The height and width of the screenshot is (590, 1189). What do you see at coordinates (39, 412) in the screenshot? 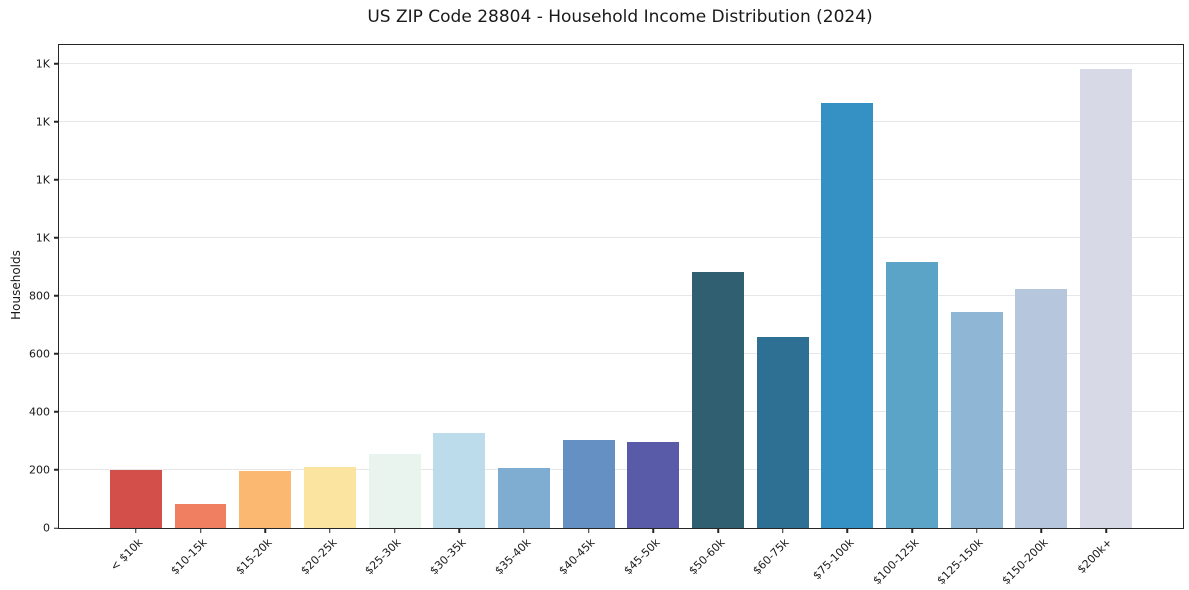
I see `y-tick-label: 400` at bounding box center [39, 412].